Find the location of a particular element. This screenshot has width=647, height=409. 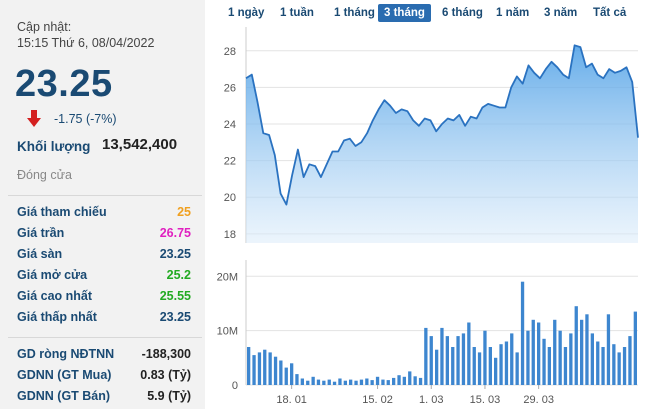

tab-1-month: 1 tháng is located at coordinates (354, 13).